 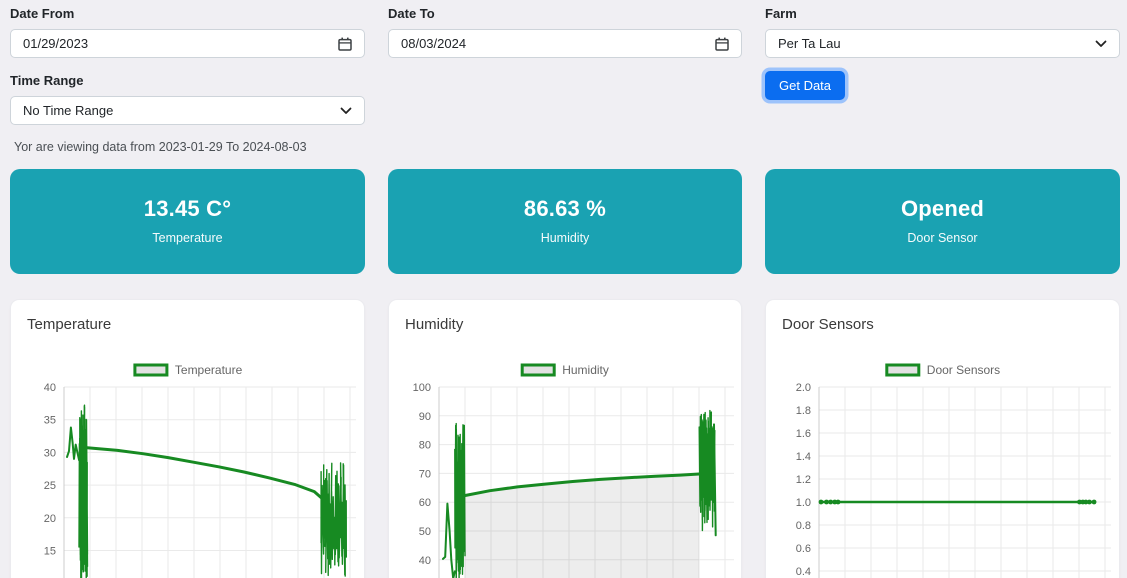 I want to click on svg-text: 100, so click(x=422, y=388).